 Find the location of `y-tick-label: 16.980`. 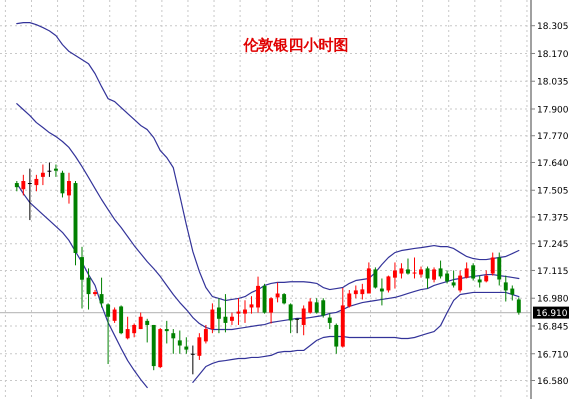

y-tick-label: 16.980 is located at coordinates (553, 299).